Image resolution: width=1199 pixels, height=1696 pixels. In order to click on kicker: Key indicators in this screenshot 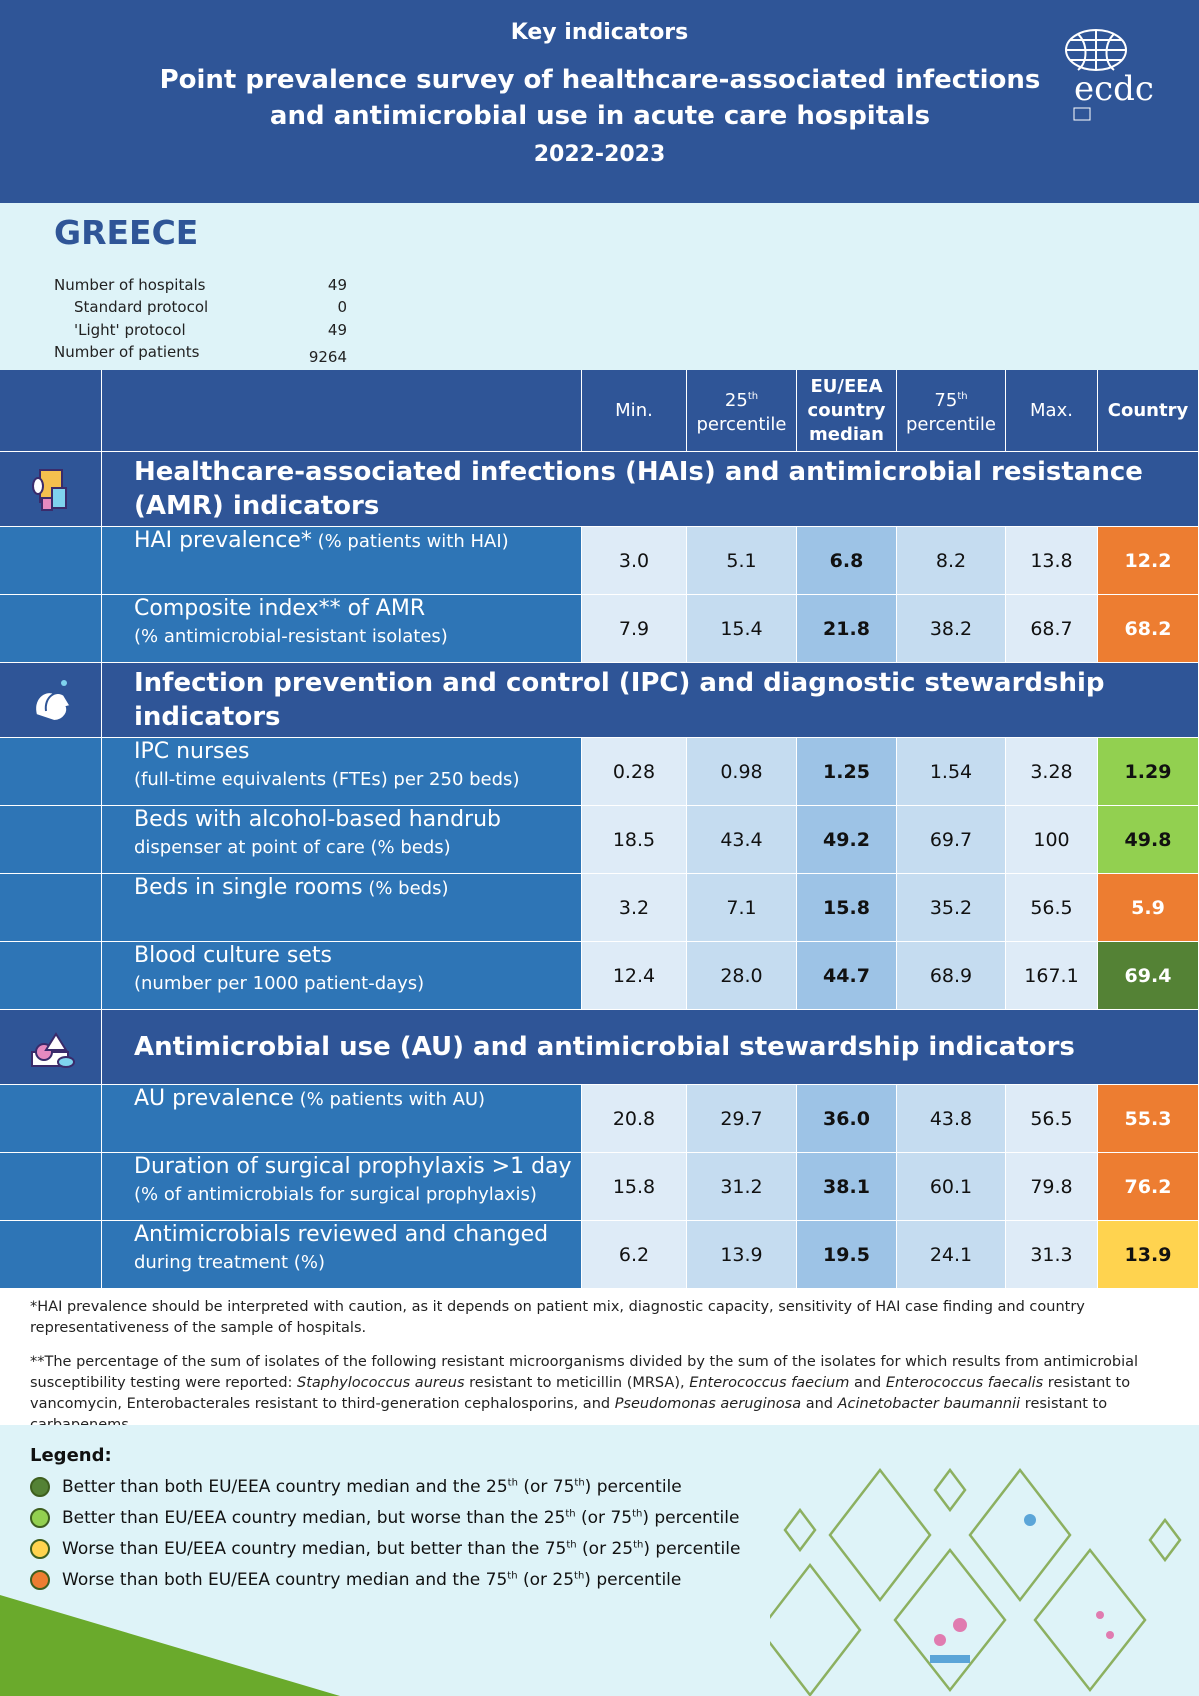, I will do `click(599, 32)`.